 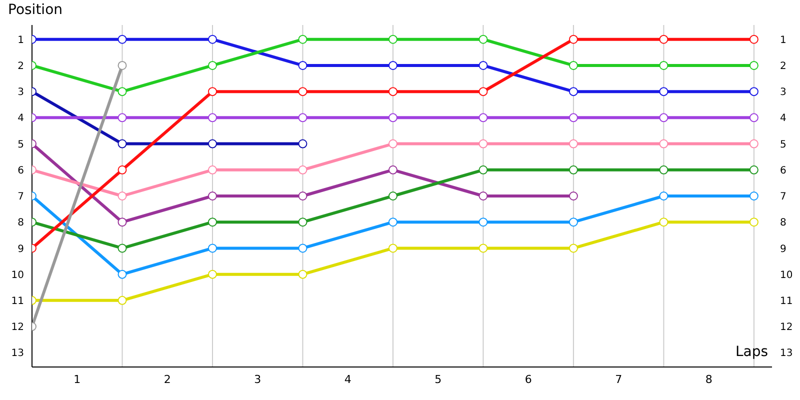 What do you see at coordinates (167, 379) in the screenshot?
I see `x-tick-label: 2` at bounding box center [167, 379].